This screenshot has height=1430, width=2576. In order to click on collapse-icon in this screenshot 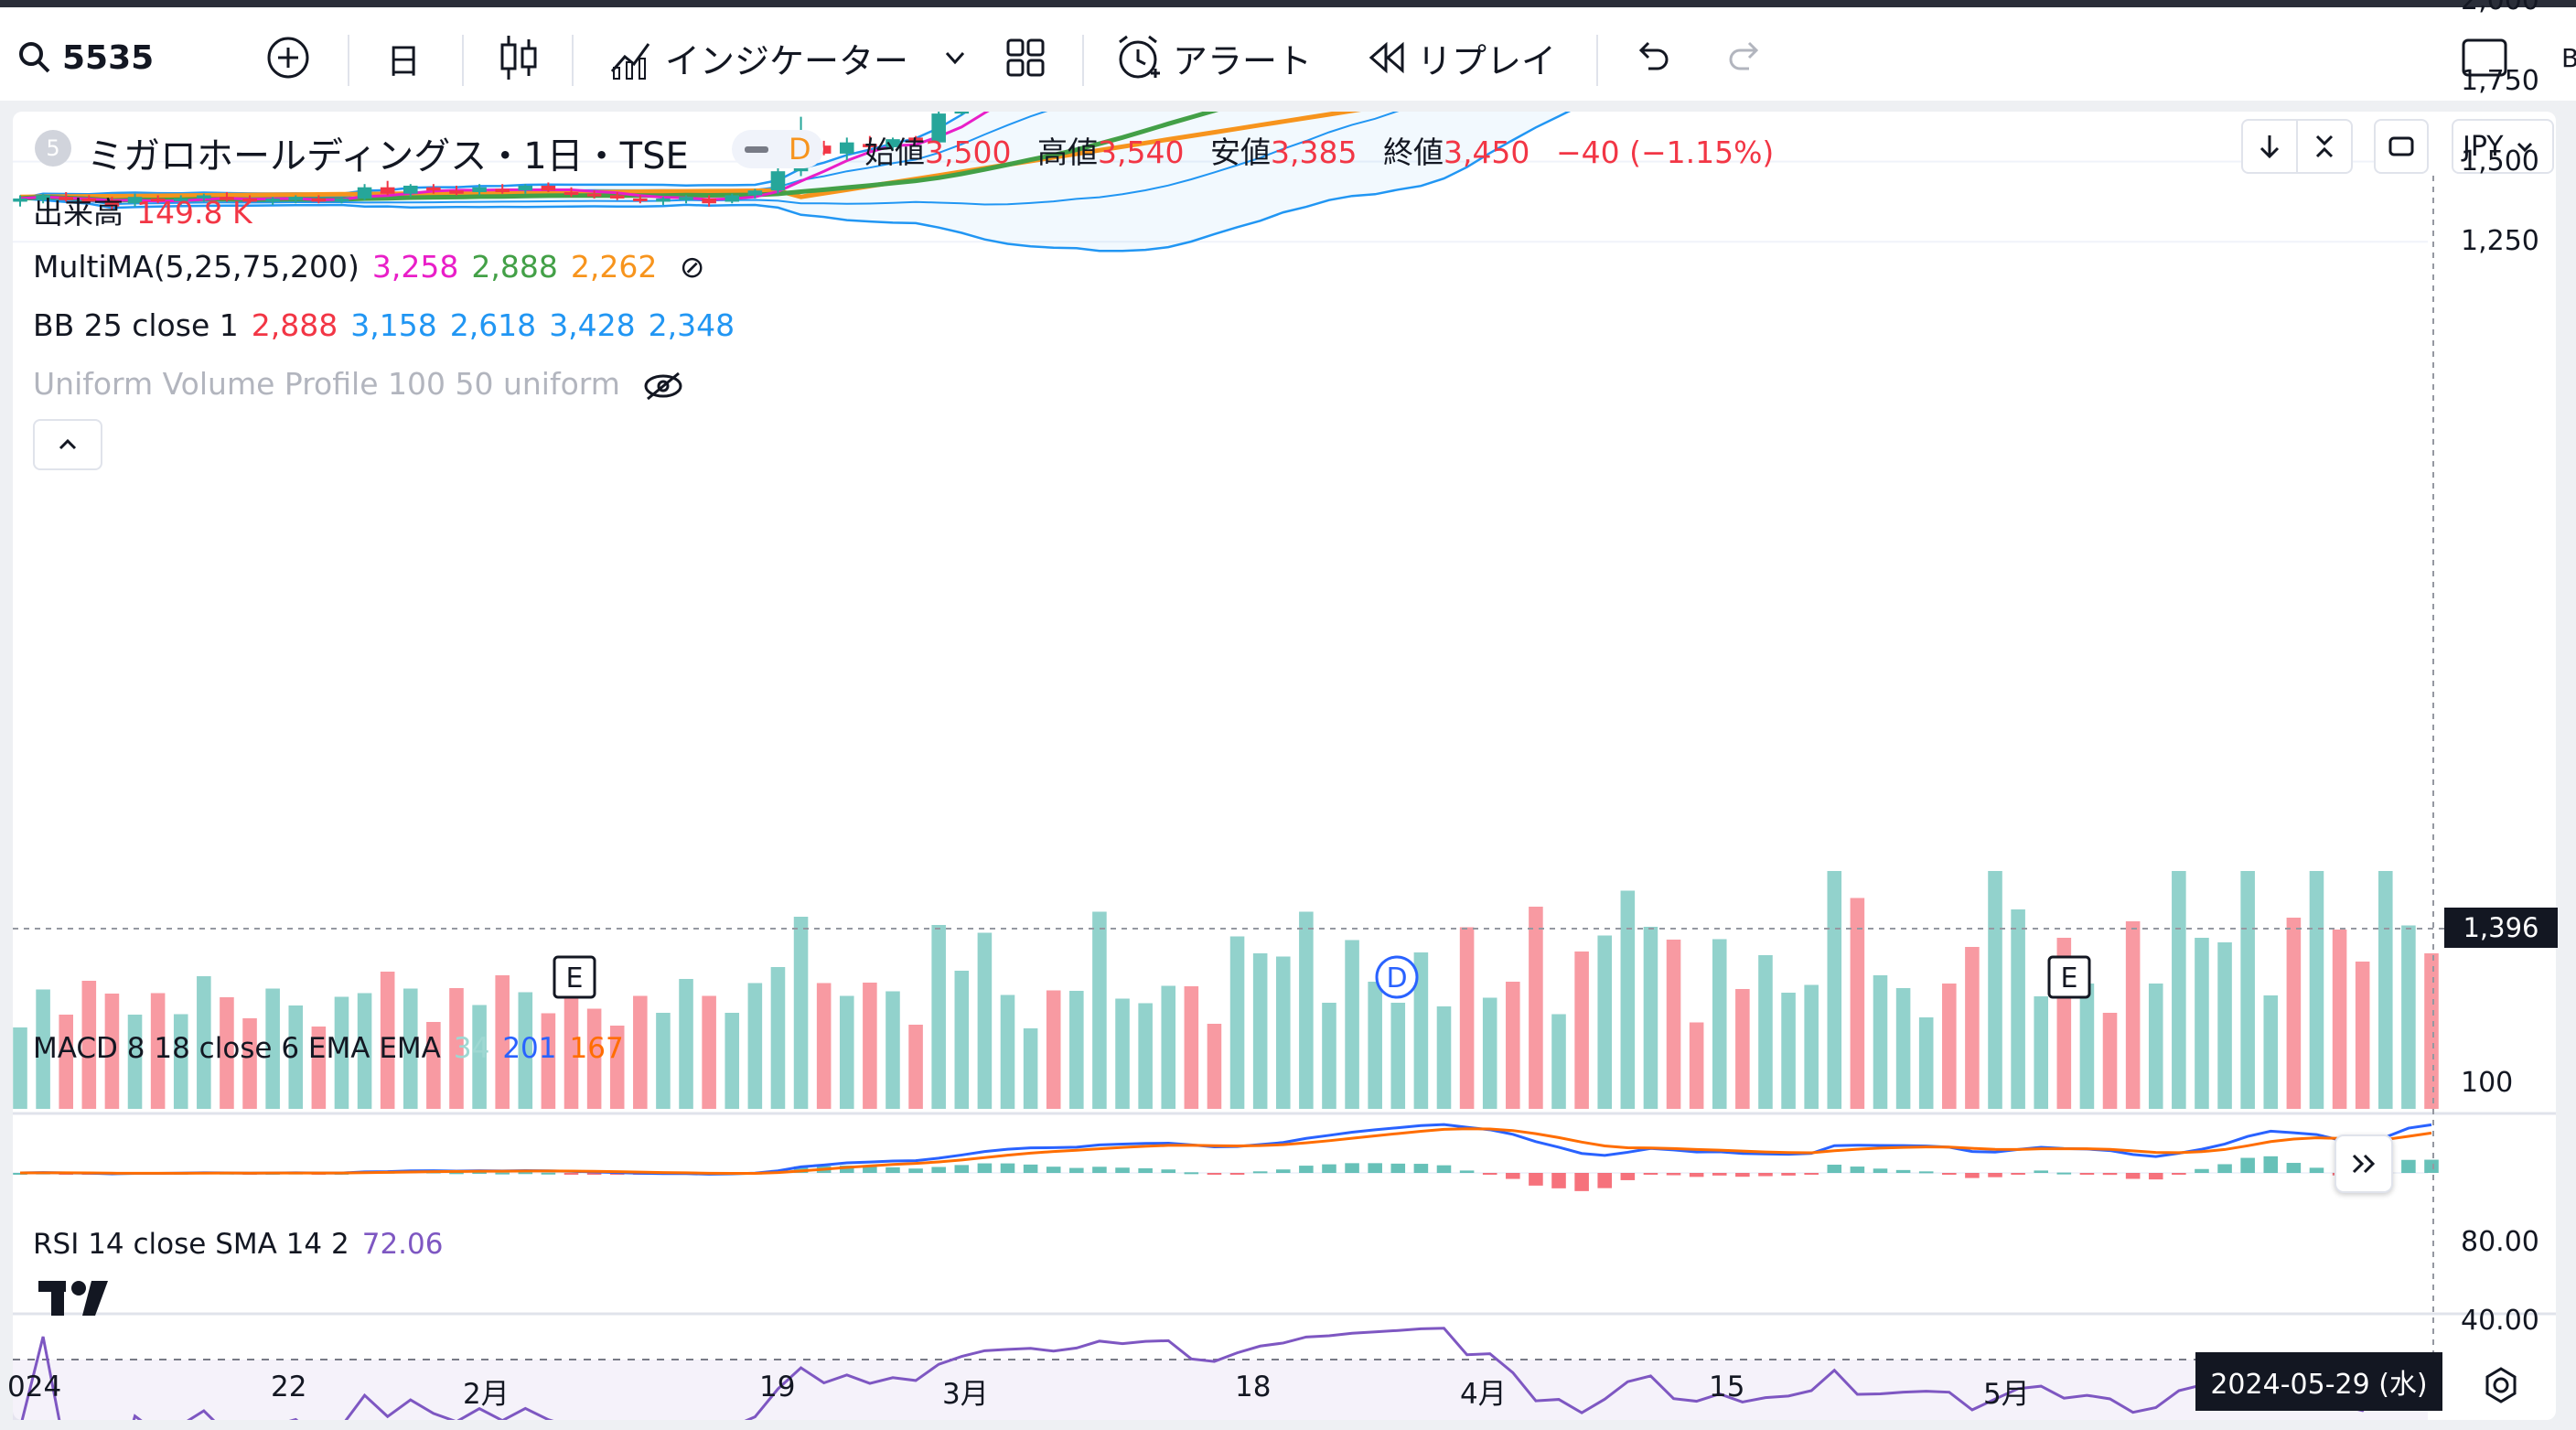, I will do `click(2323, 146)`.